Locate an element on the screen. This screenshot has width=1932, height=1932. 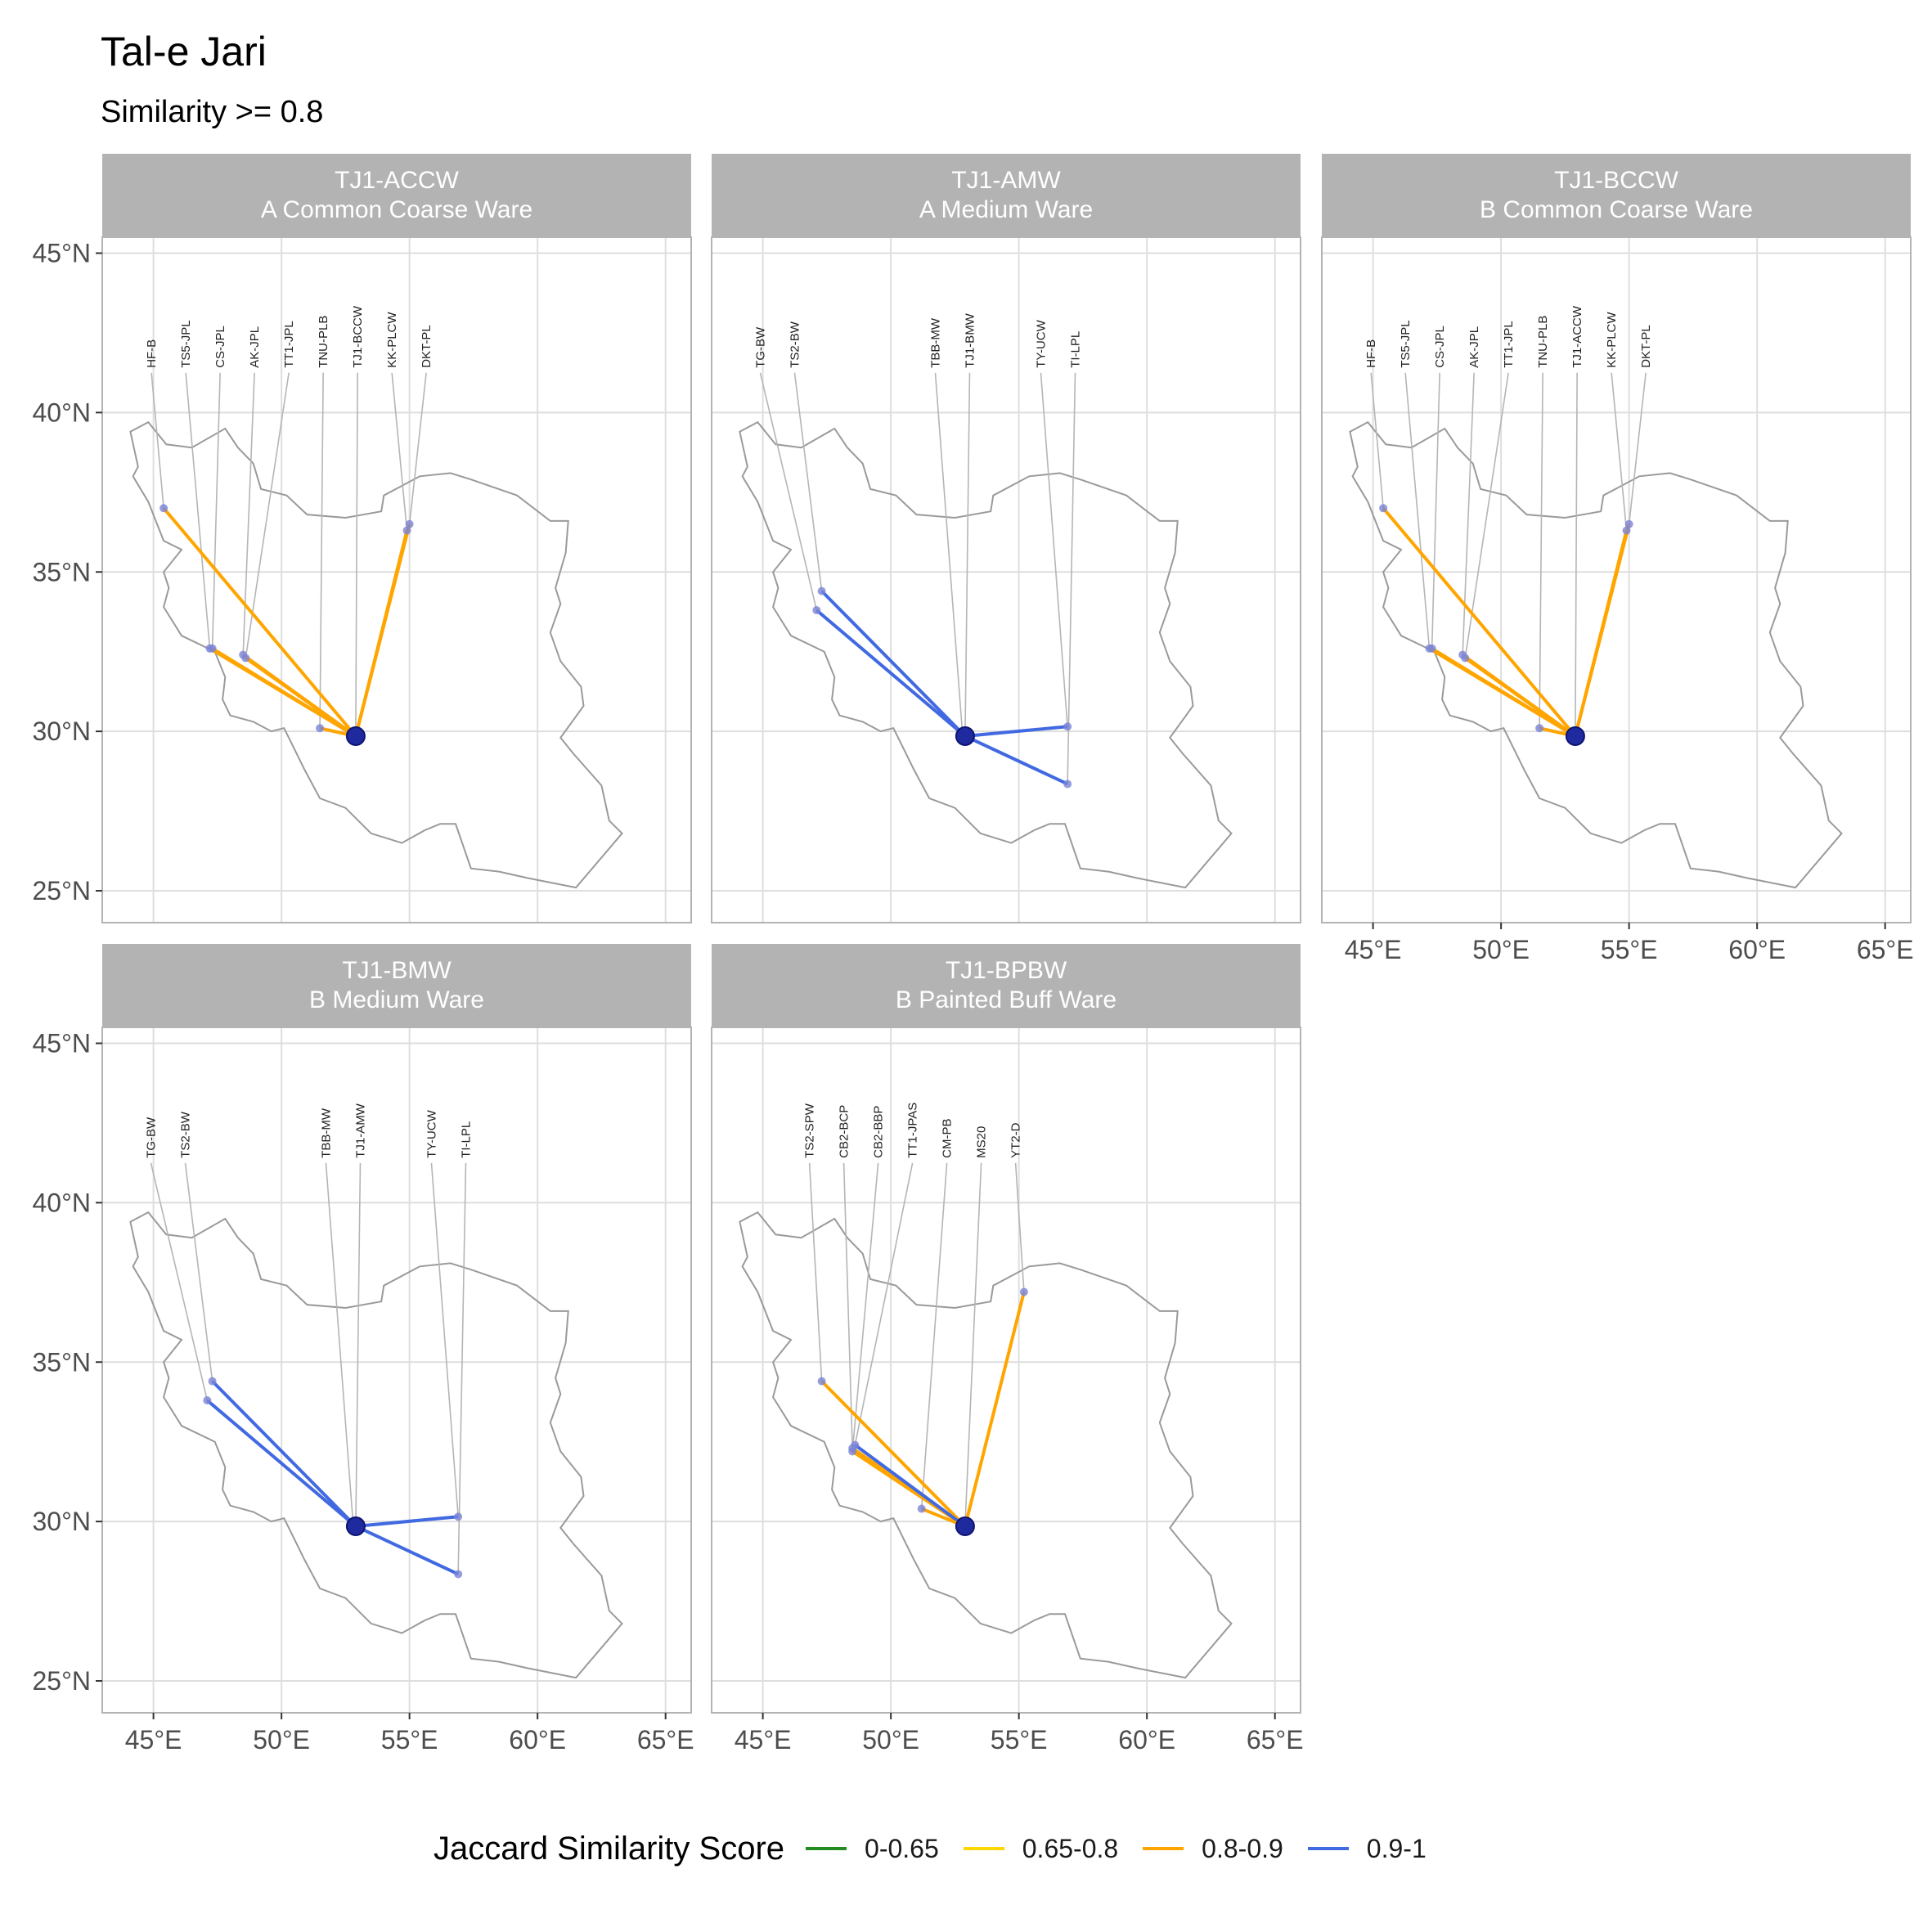
x-tick-label: 55°E is located at coordinates (1020, 1740).